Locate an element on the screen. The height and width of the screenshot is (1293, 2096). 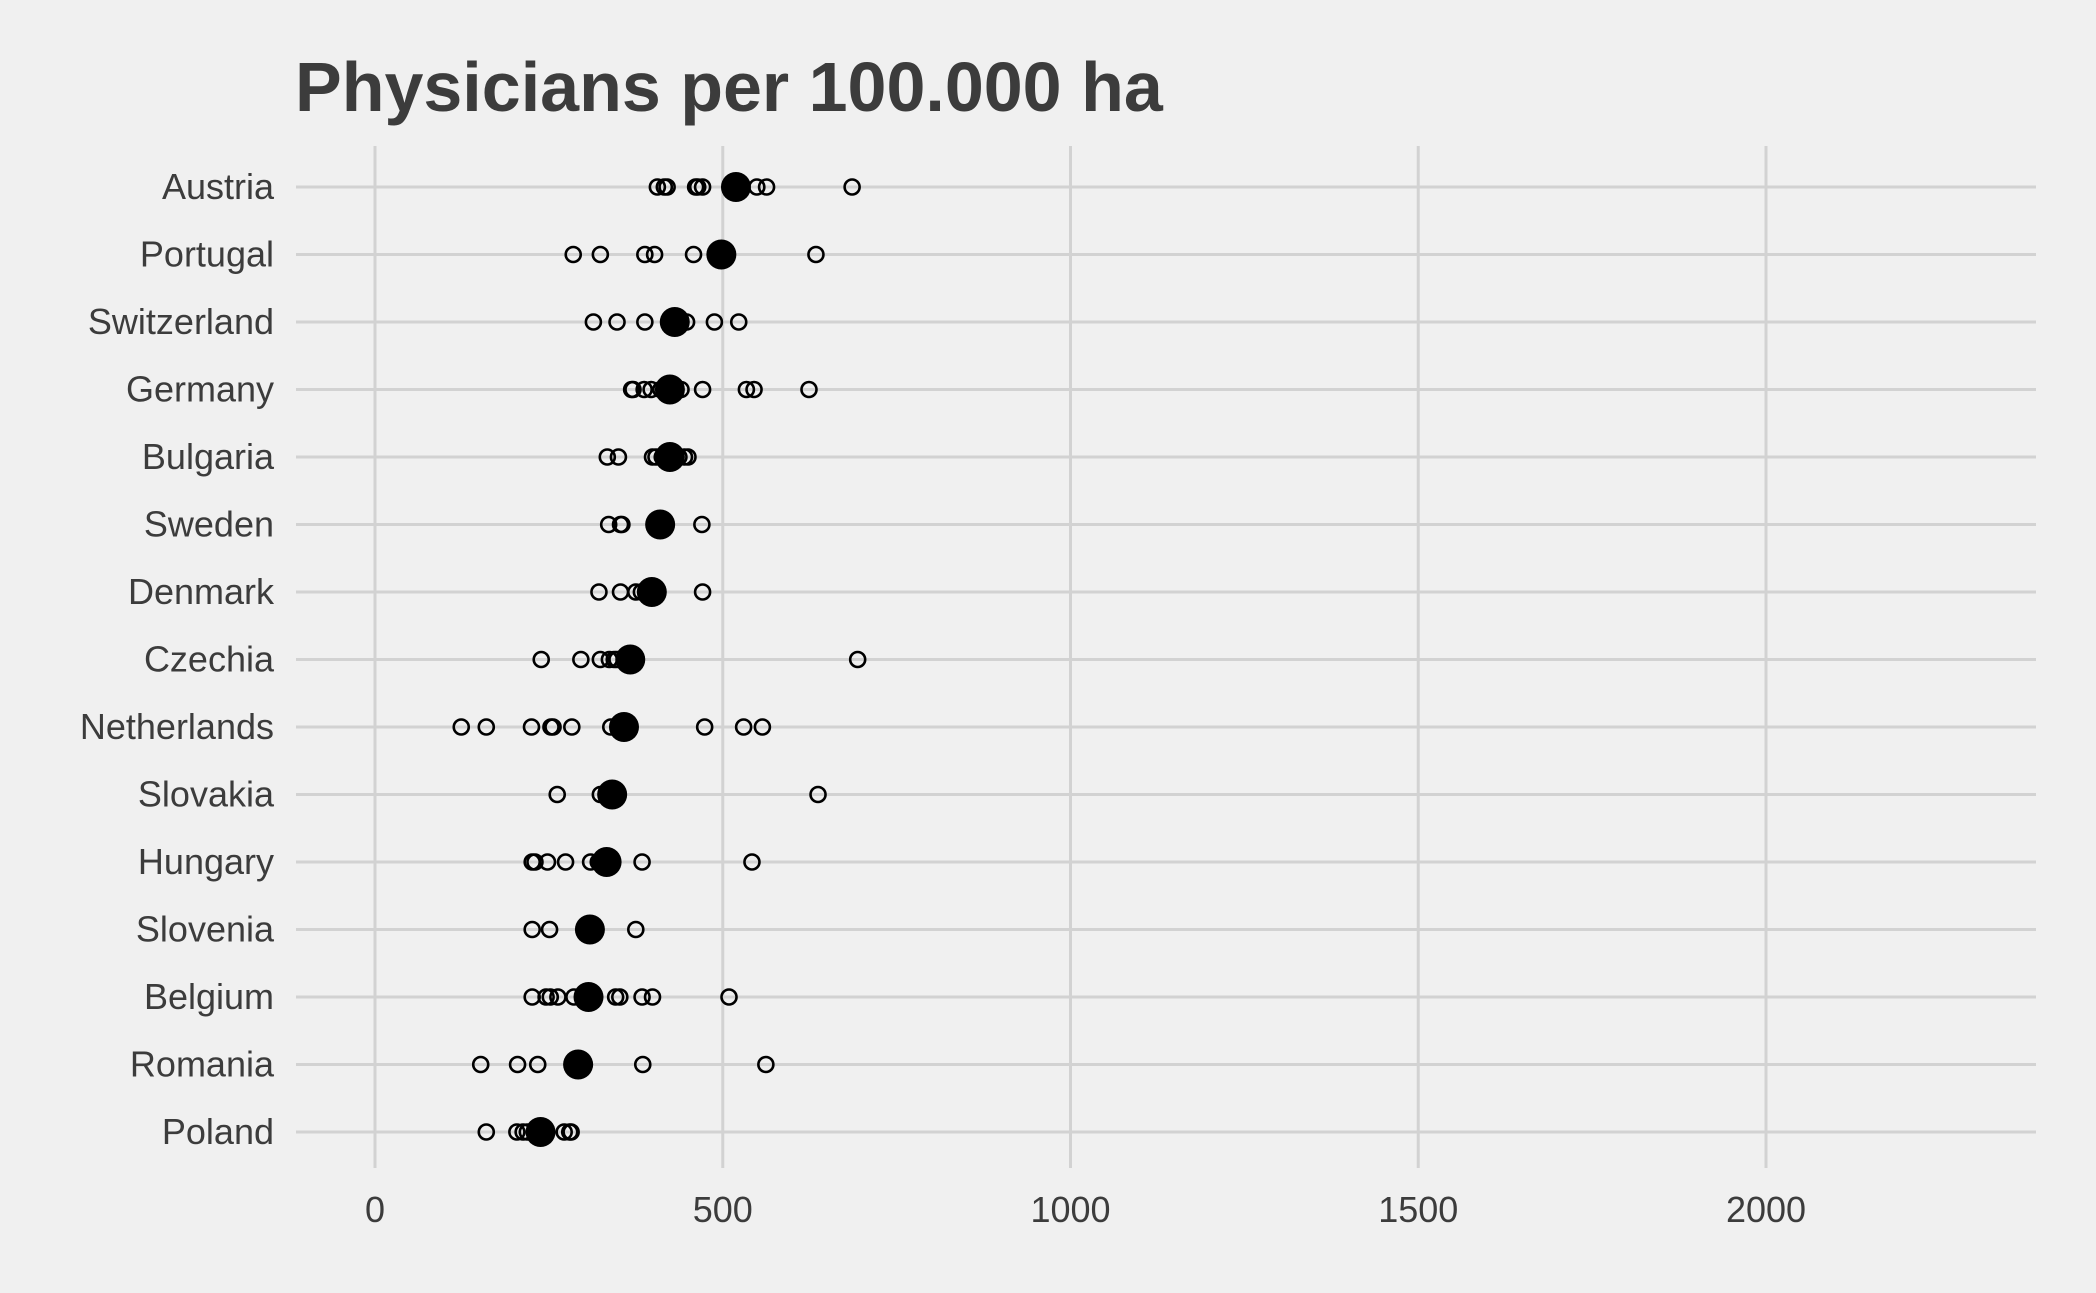
data-points is located at coordinates (659, 659).